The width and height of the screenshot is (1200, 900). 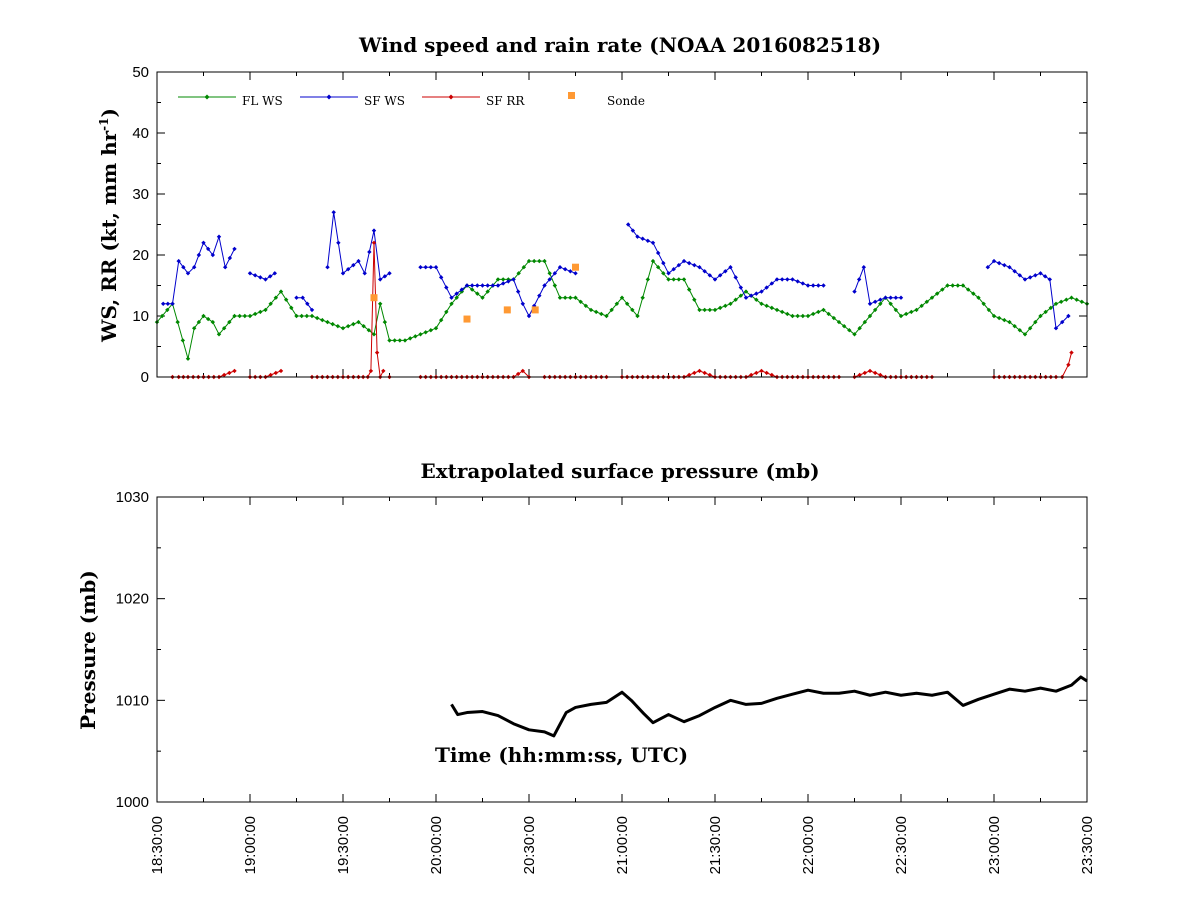 What do you see at coordinates (250, 845) in the screenshot?
I see `x-tick-label: 19:00:00` at bounding box center [250, 845].